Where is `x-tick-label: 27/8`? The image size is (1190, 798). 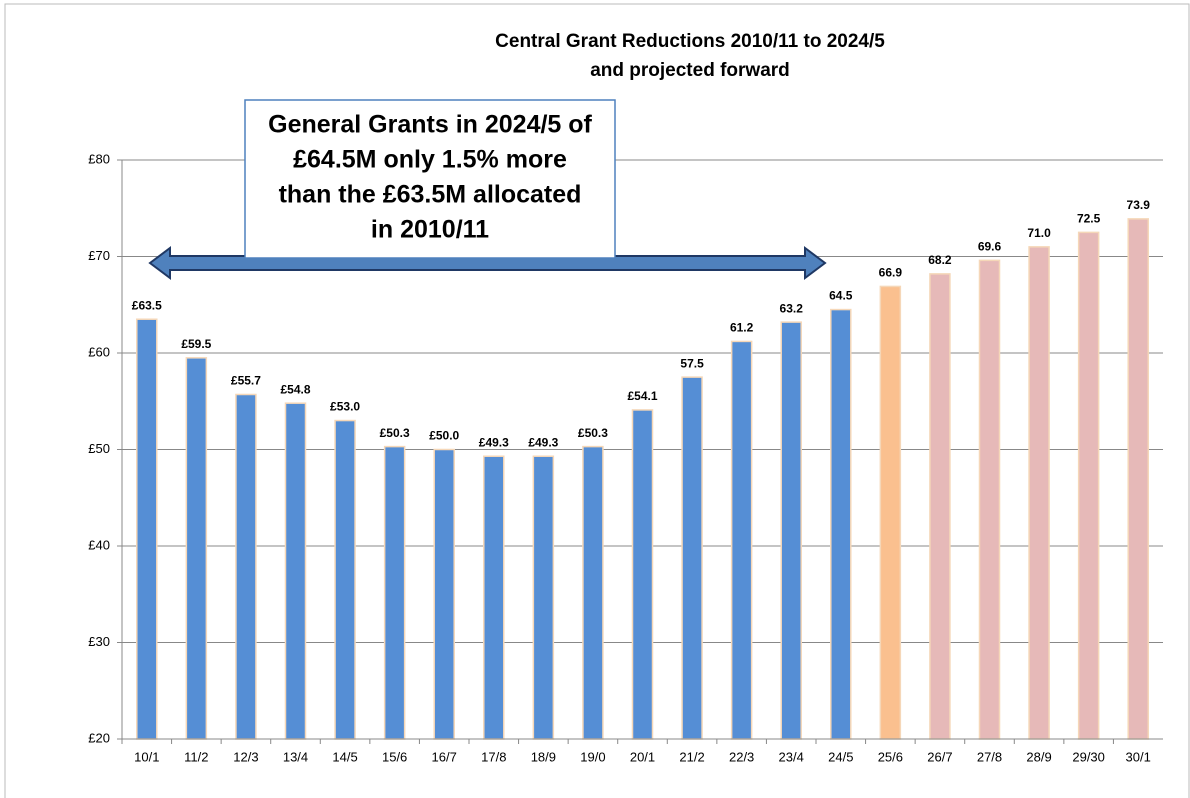 x-tick-label: 27/8 is located at coordinates (989, 756).